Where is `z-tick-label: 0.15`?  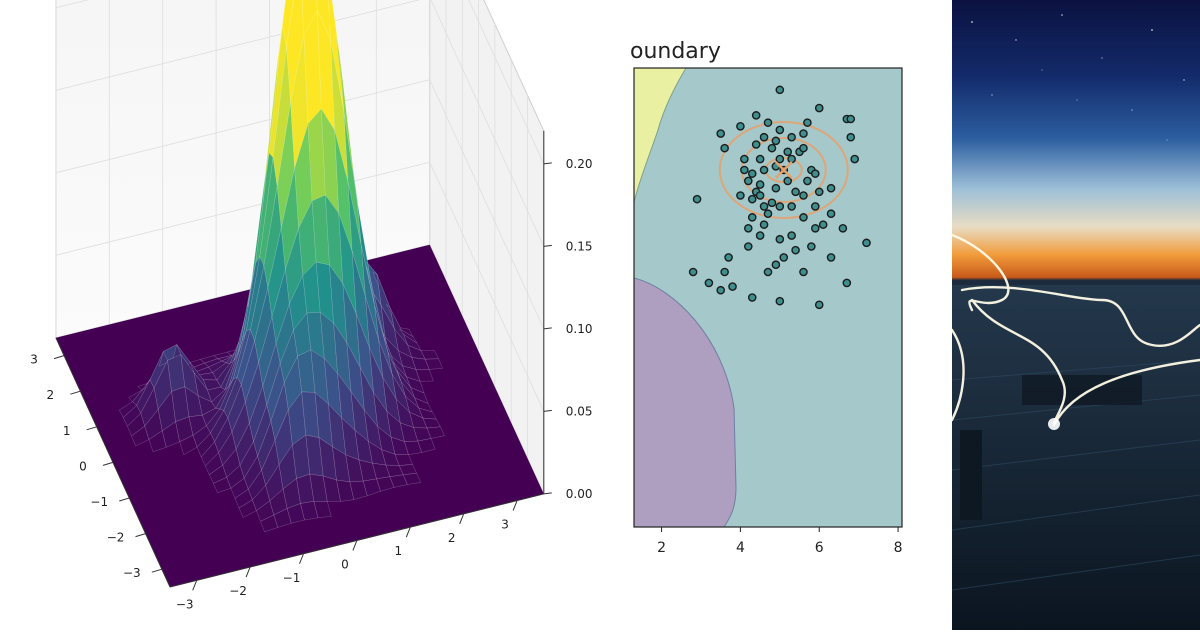 z-tick-label: 0.15 is located at coordinates (579, 246).